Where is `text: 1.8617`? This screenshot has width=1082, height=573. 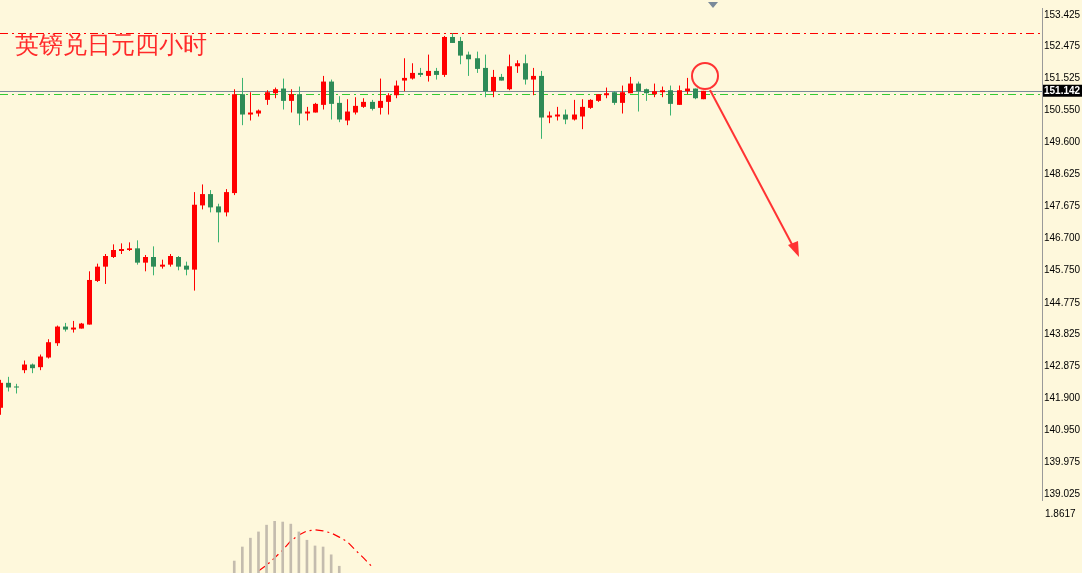
text: 1.8617 is located at coordinates (1061, 513).